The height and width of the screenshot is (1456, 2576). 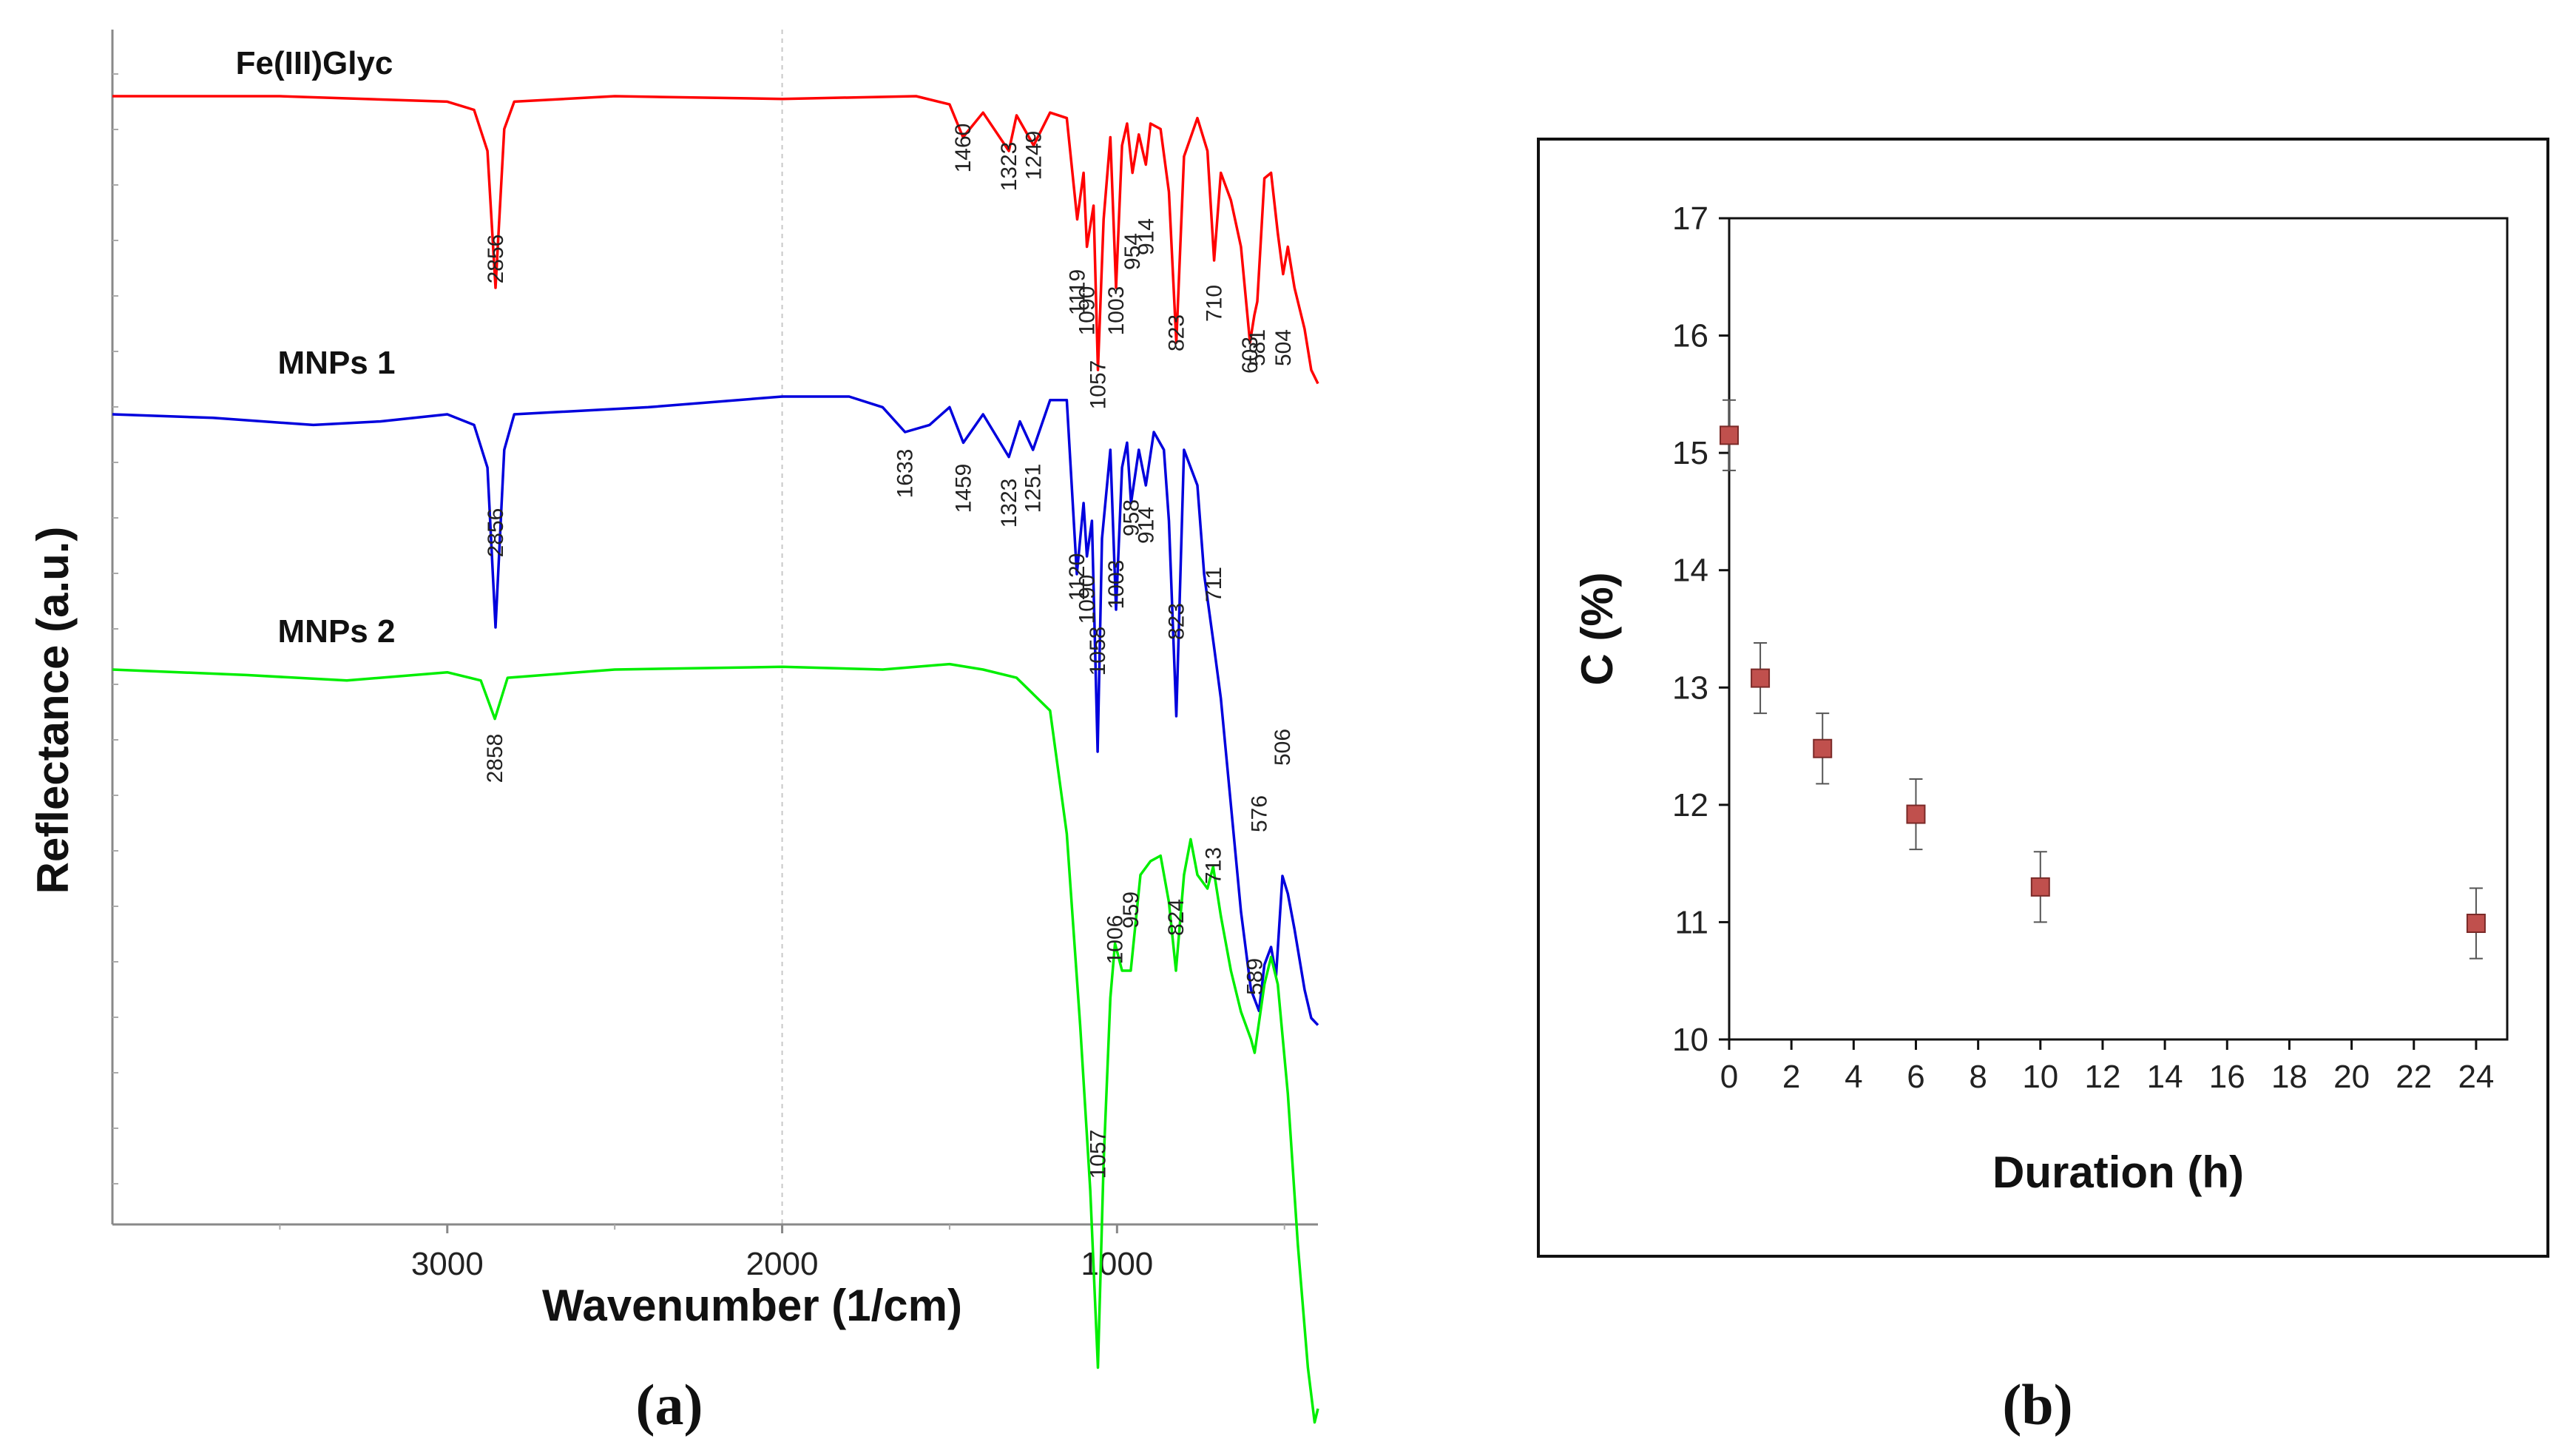 I want to click on y-tick-label: 12, so click(x=1690, y=805).